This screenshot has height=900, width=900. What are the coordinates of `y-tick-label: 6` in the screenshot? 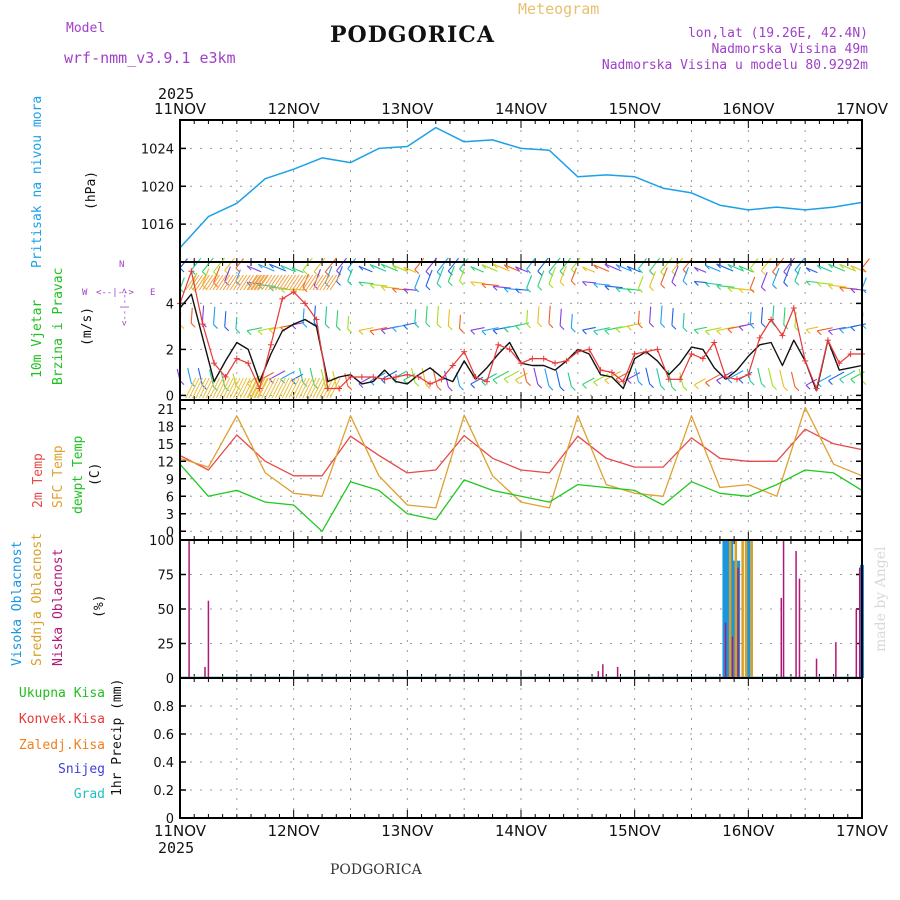 It's located at (170, 497).